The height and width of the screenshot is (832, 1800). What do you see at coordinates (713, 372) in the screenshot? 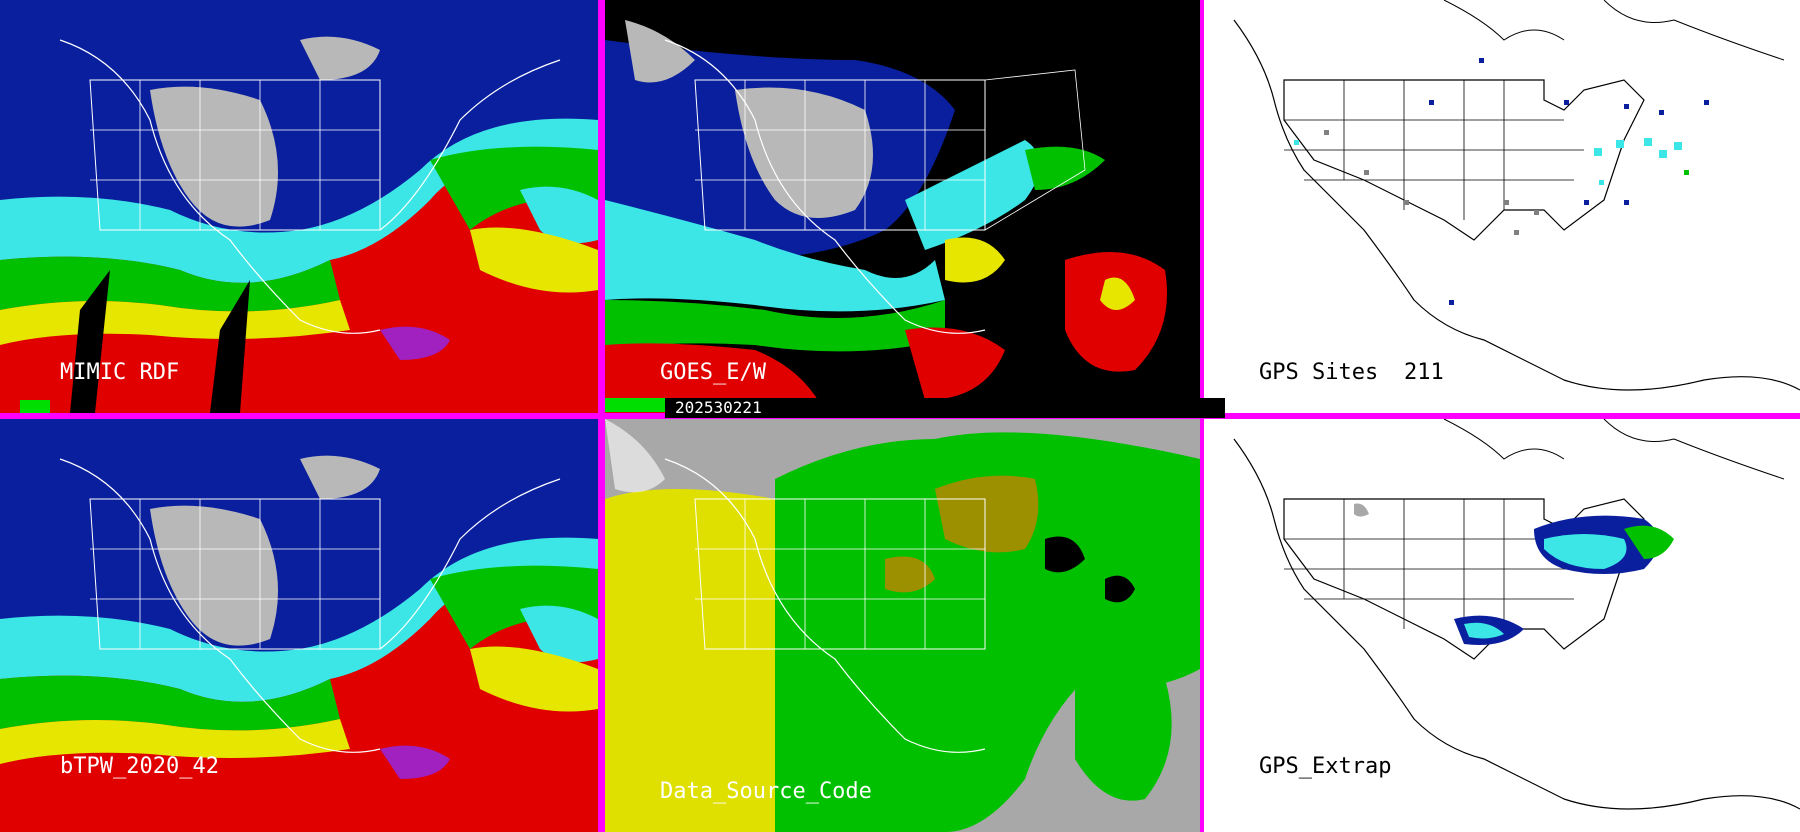
I see `panel-label: GOES_E/W` at bounding box center [713, 372].